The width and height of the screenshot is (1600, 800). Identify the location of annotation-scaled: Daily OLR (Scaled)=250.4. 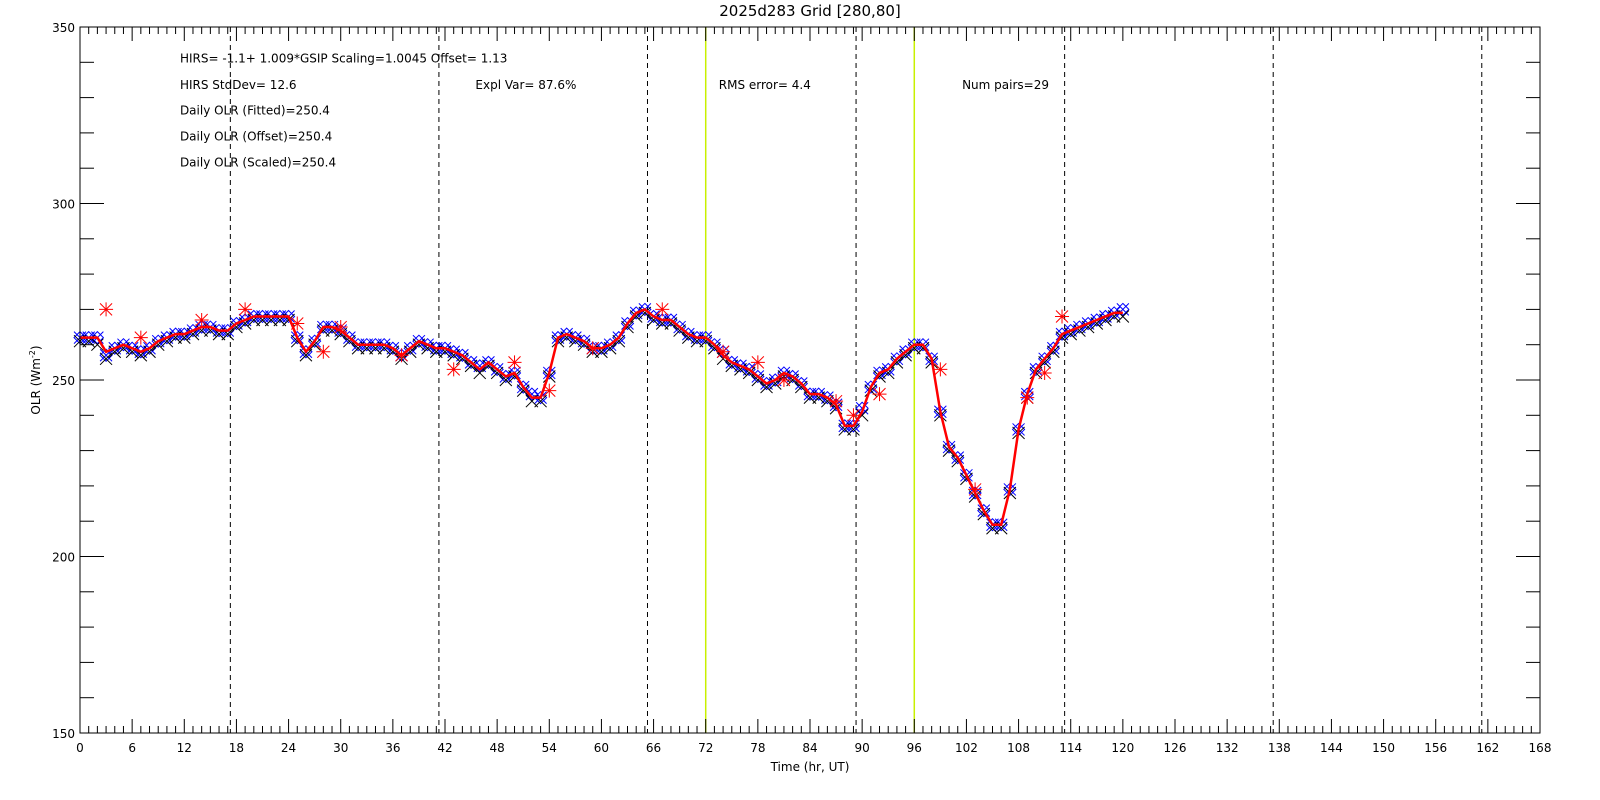
(258, 162).